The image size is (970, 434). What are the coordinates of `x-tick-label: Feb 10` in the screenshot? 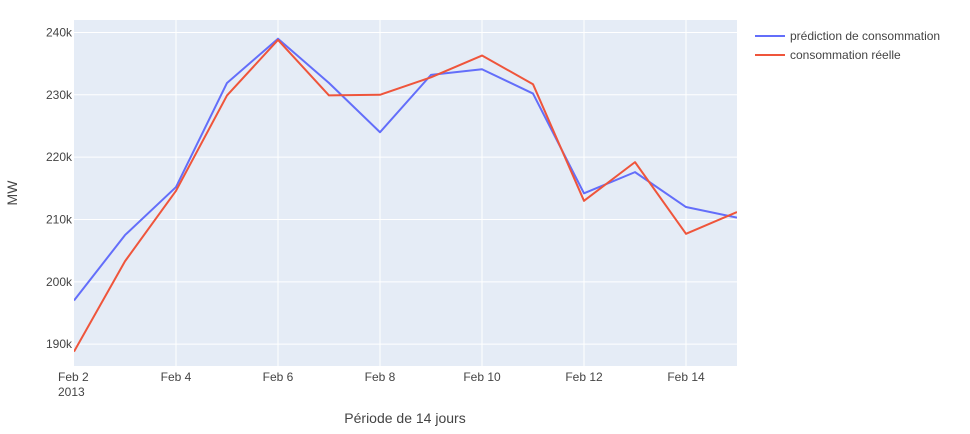 It's located at (482, 377).